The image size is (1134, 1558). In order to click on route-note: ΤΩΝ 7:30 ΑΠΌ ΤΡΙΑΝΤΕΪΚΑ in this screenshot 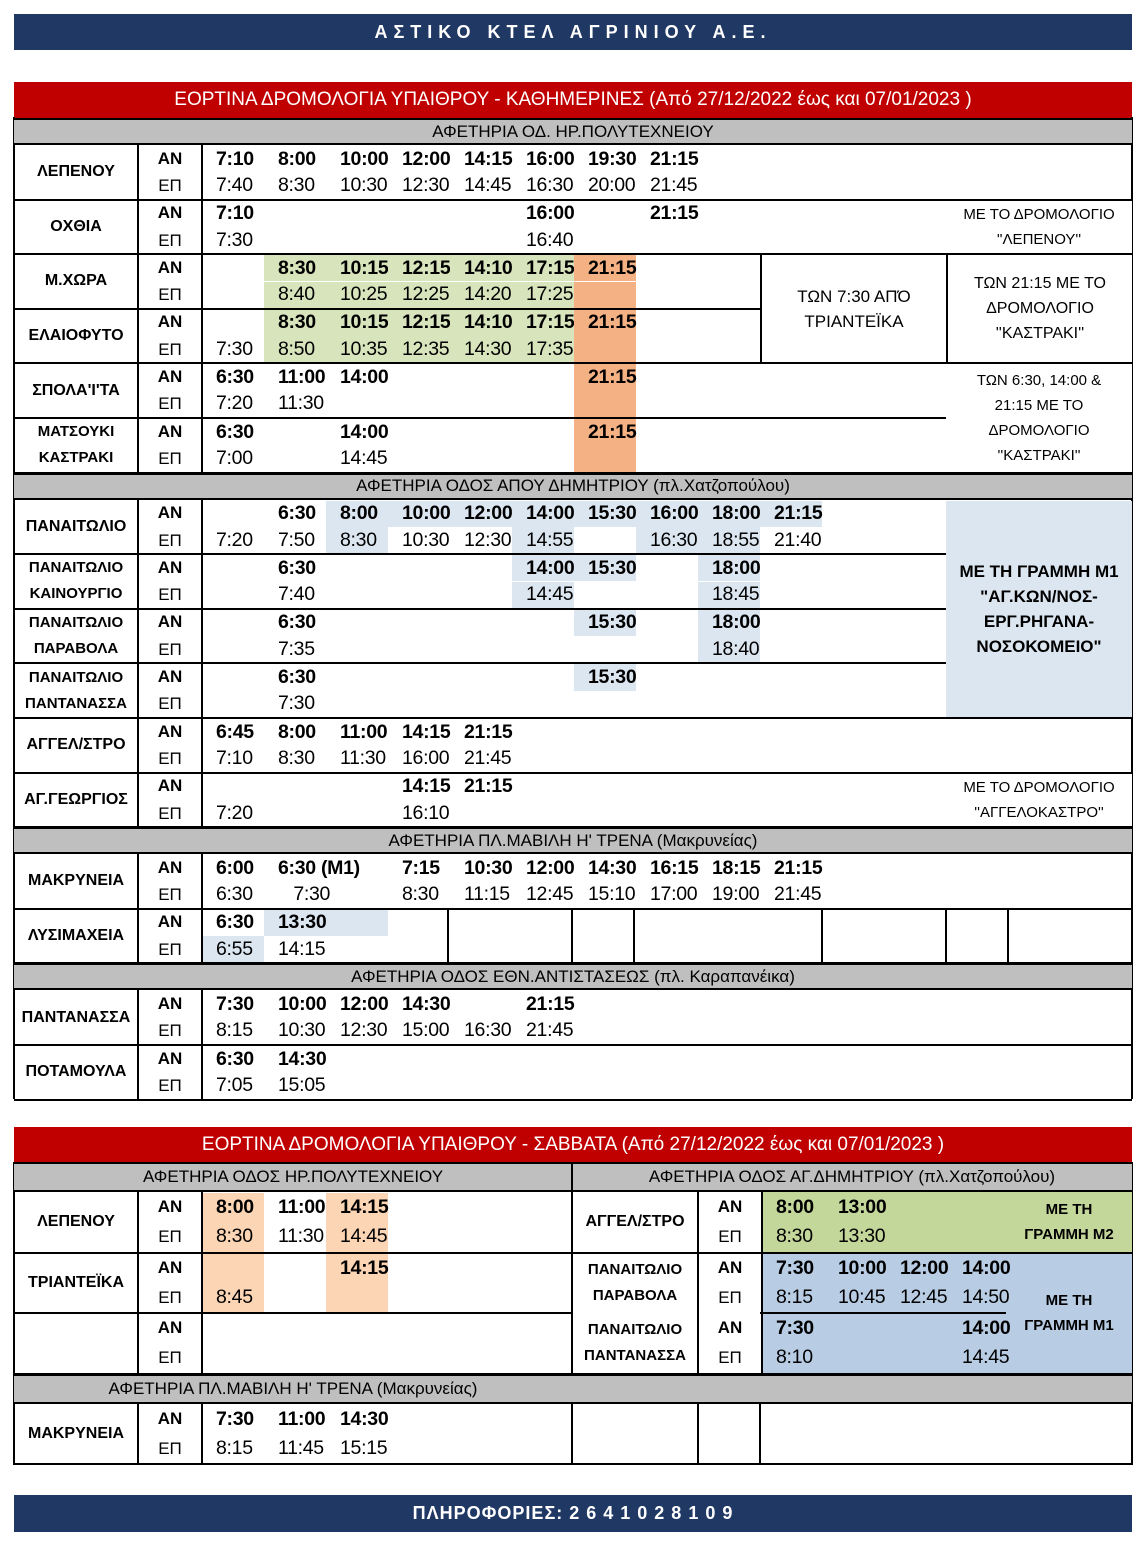, I will do `click(853, 309)`.